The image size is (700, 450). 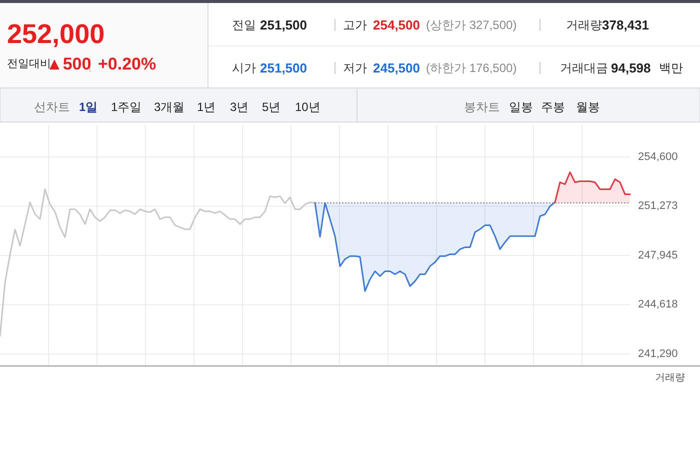 I want to click on text: 1년, so click(x=206, y=107).